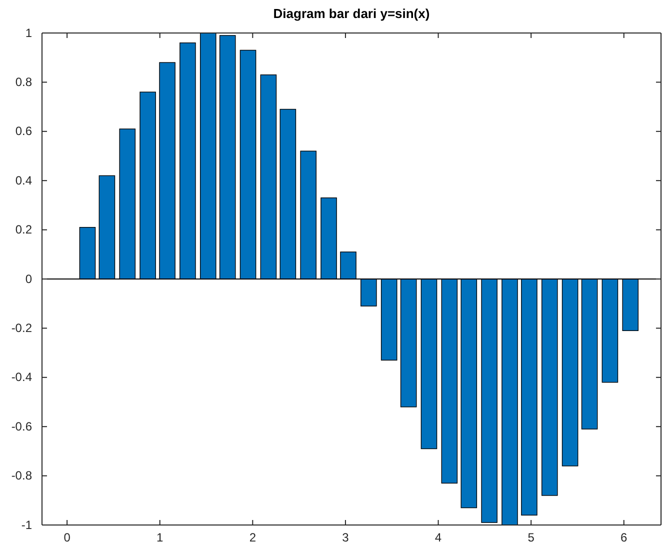 This screenshot has height=551, width=662. What do you see at coordinates (23, 131) in the screenshot?
I see `y-tick-label: 0.6` at bounding box center [23, 131].